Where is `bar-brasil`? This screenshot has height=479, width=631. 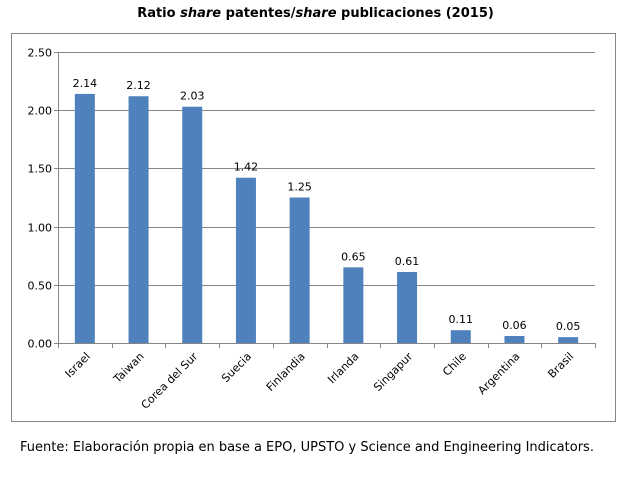
bar-brasil is located at coordinates (568, 340).